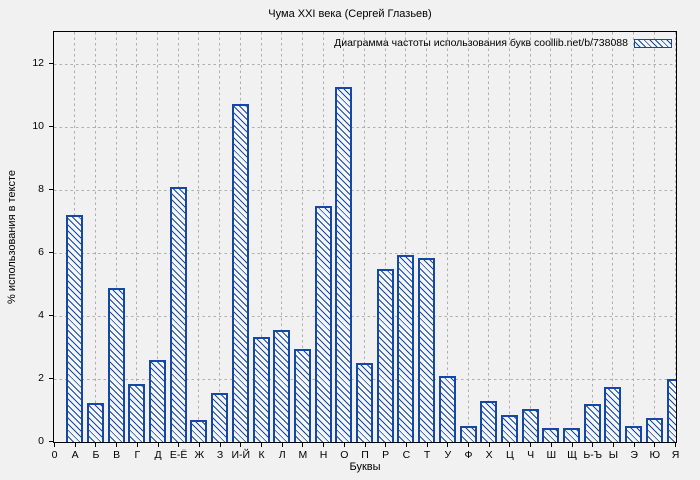 Image resolution: width=700 pixels, height=480 pixels. What do you see at coordinates (671, 410) in the screenshot?
I see `bar-Я` at bounding box center [671, 410].